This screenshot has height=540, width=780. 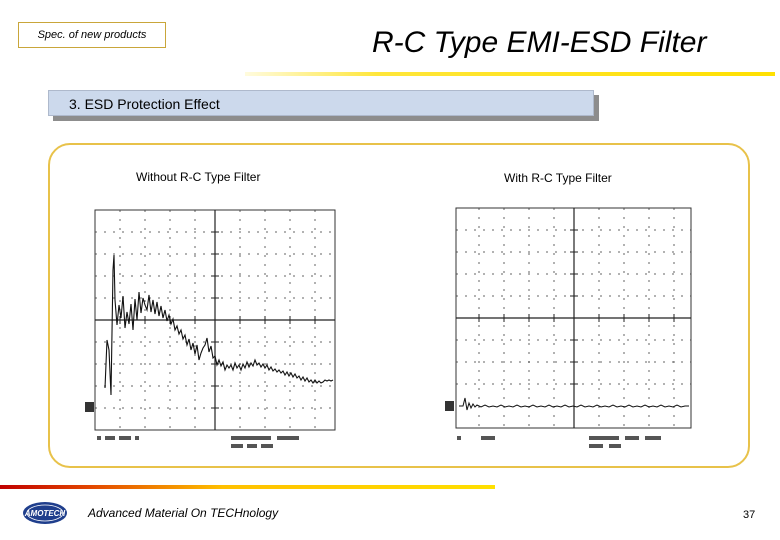 I want to click on footer-rule, so click(x=247, y=487).